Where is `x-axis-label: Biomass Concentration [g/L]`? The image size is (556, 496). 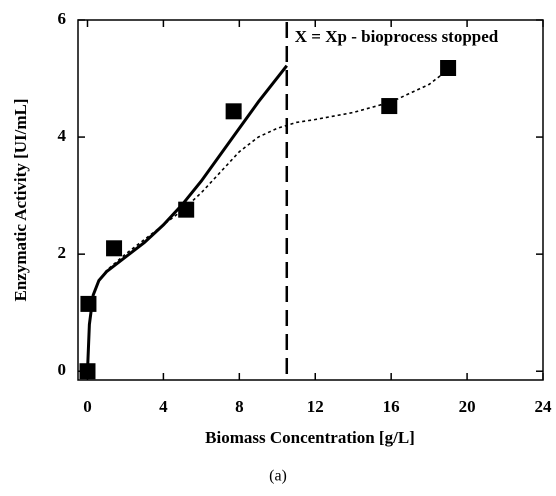 x-axis-label: Biomass Concentration [g/L] is located at coordinates (310, 437).